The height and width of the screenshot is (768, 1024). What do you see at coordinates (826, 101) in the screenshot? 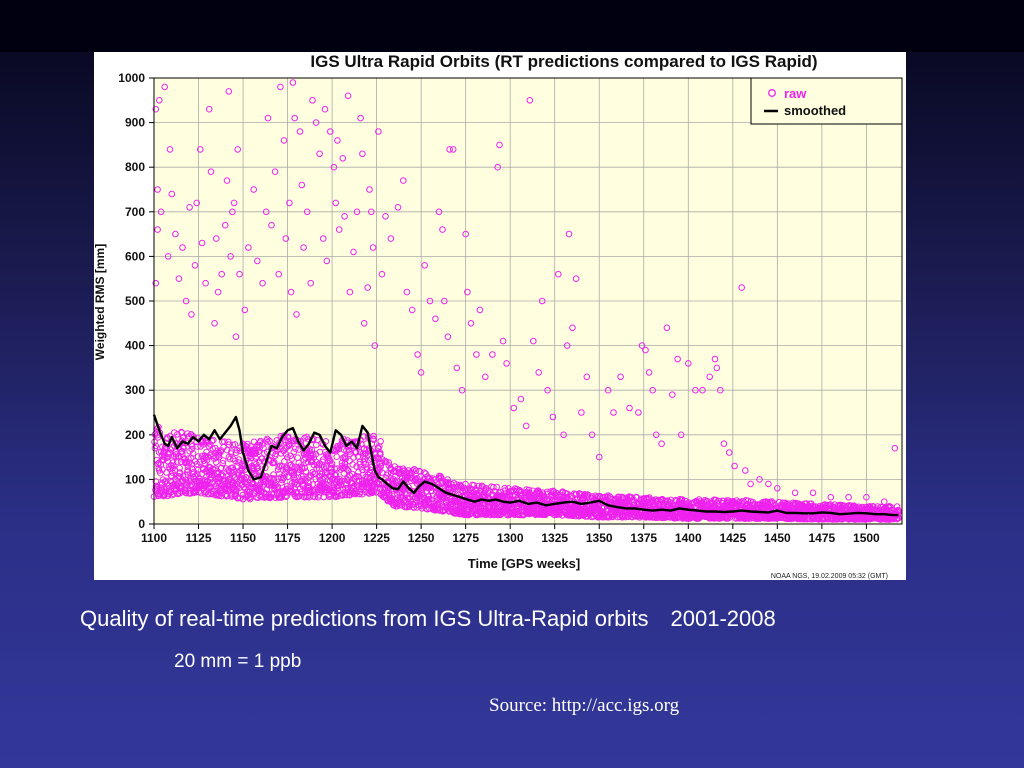
I see `legend-box` at bounding box center [826, 101].